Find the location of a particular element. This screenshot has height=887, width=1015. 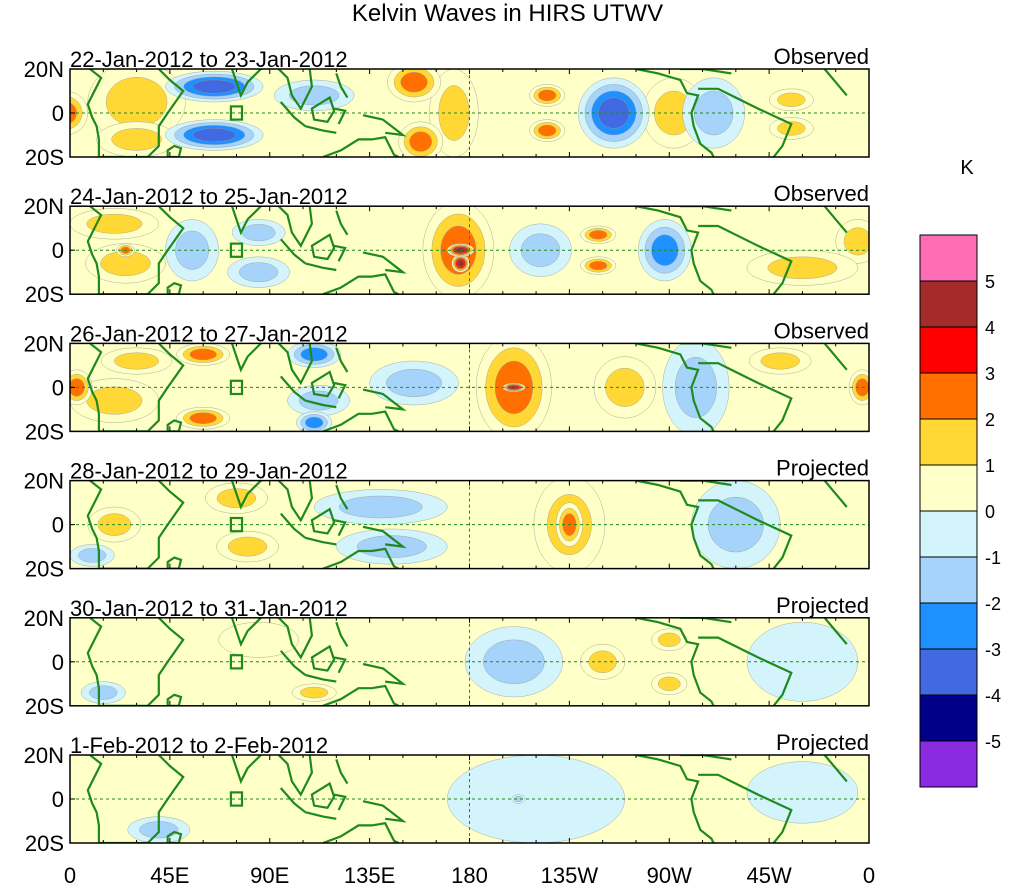

coast-se-asia is located at coordinates (295, 638).